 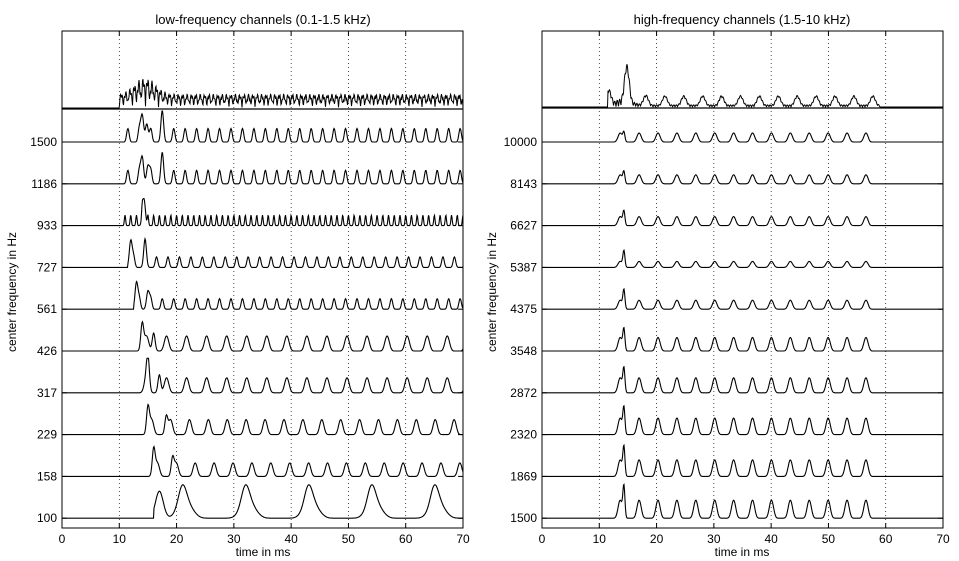 What do you see at coordinates (262, 19) in the screenshot?
I see `left-panel-title: low-frequency channels (0.1-1.5 kHz)` at bounding box center [262, 19].